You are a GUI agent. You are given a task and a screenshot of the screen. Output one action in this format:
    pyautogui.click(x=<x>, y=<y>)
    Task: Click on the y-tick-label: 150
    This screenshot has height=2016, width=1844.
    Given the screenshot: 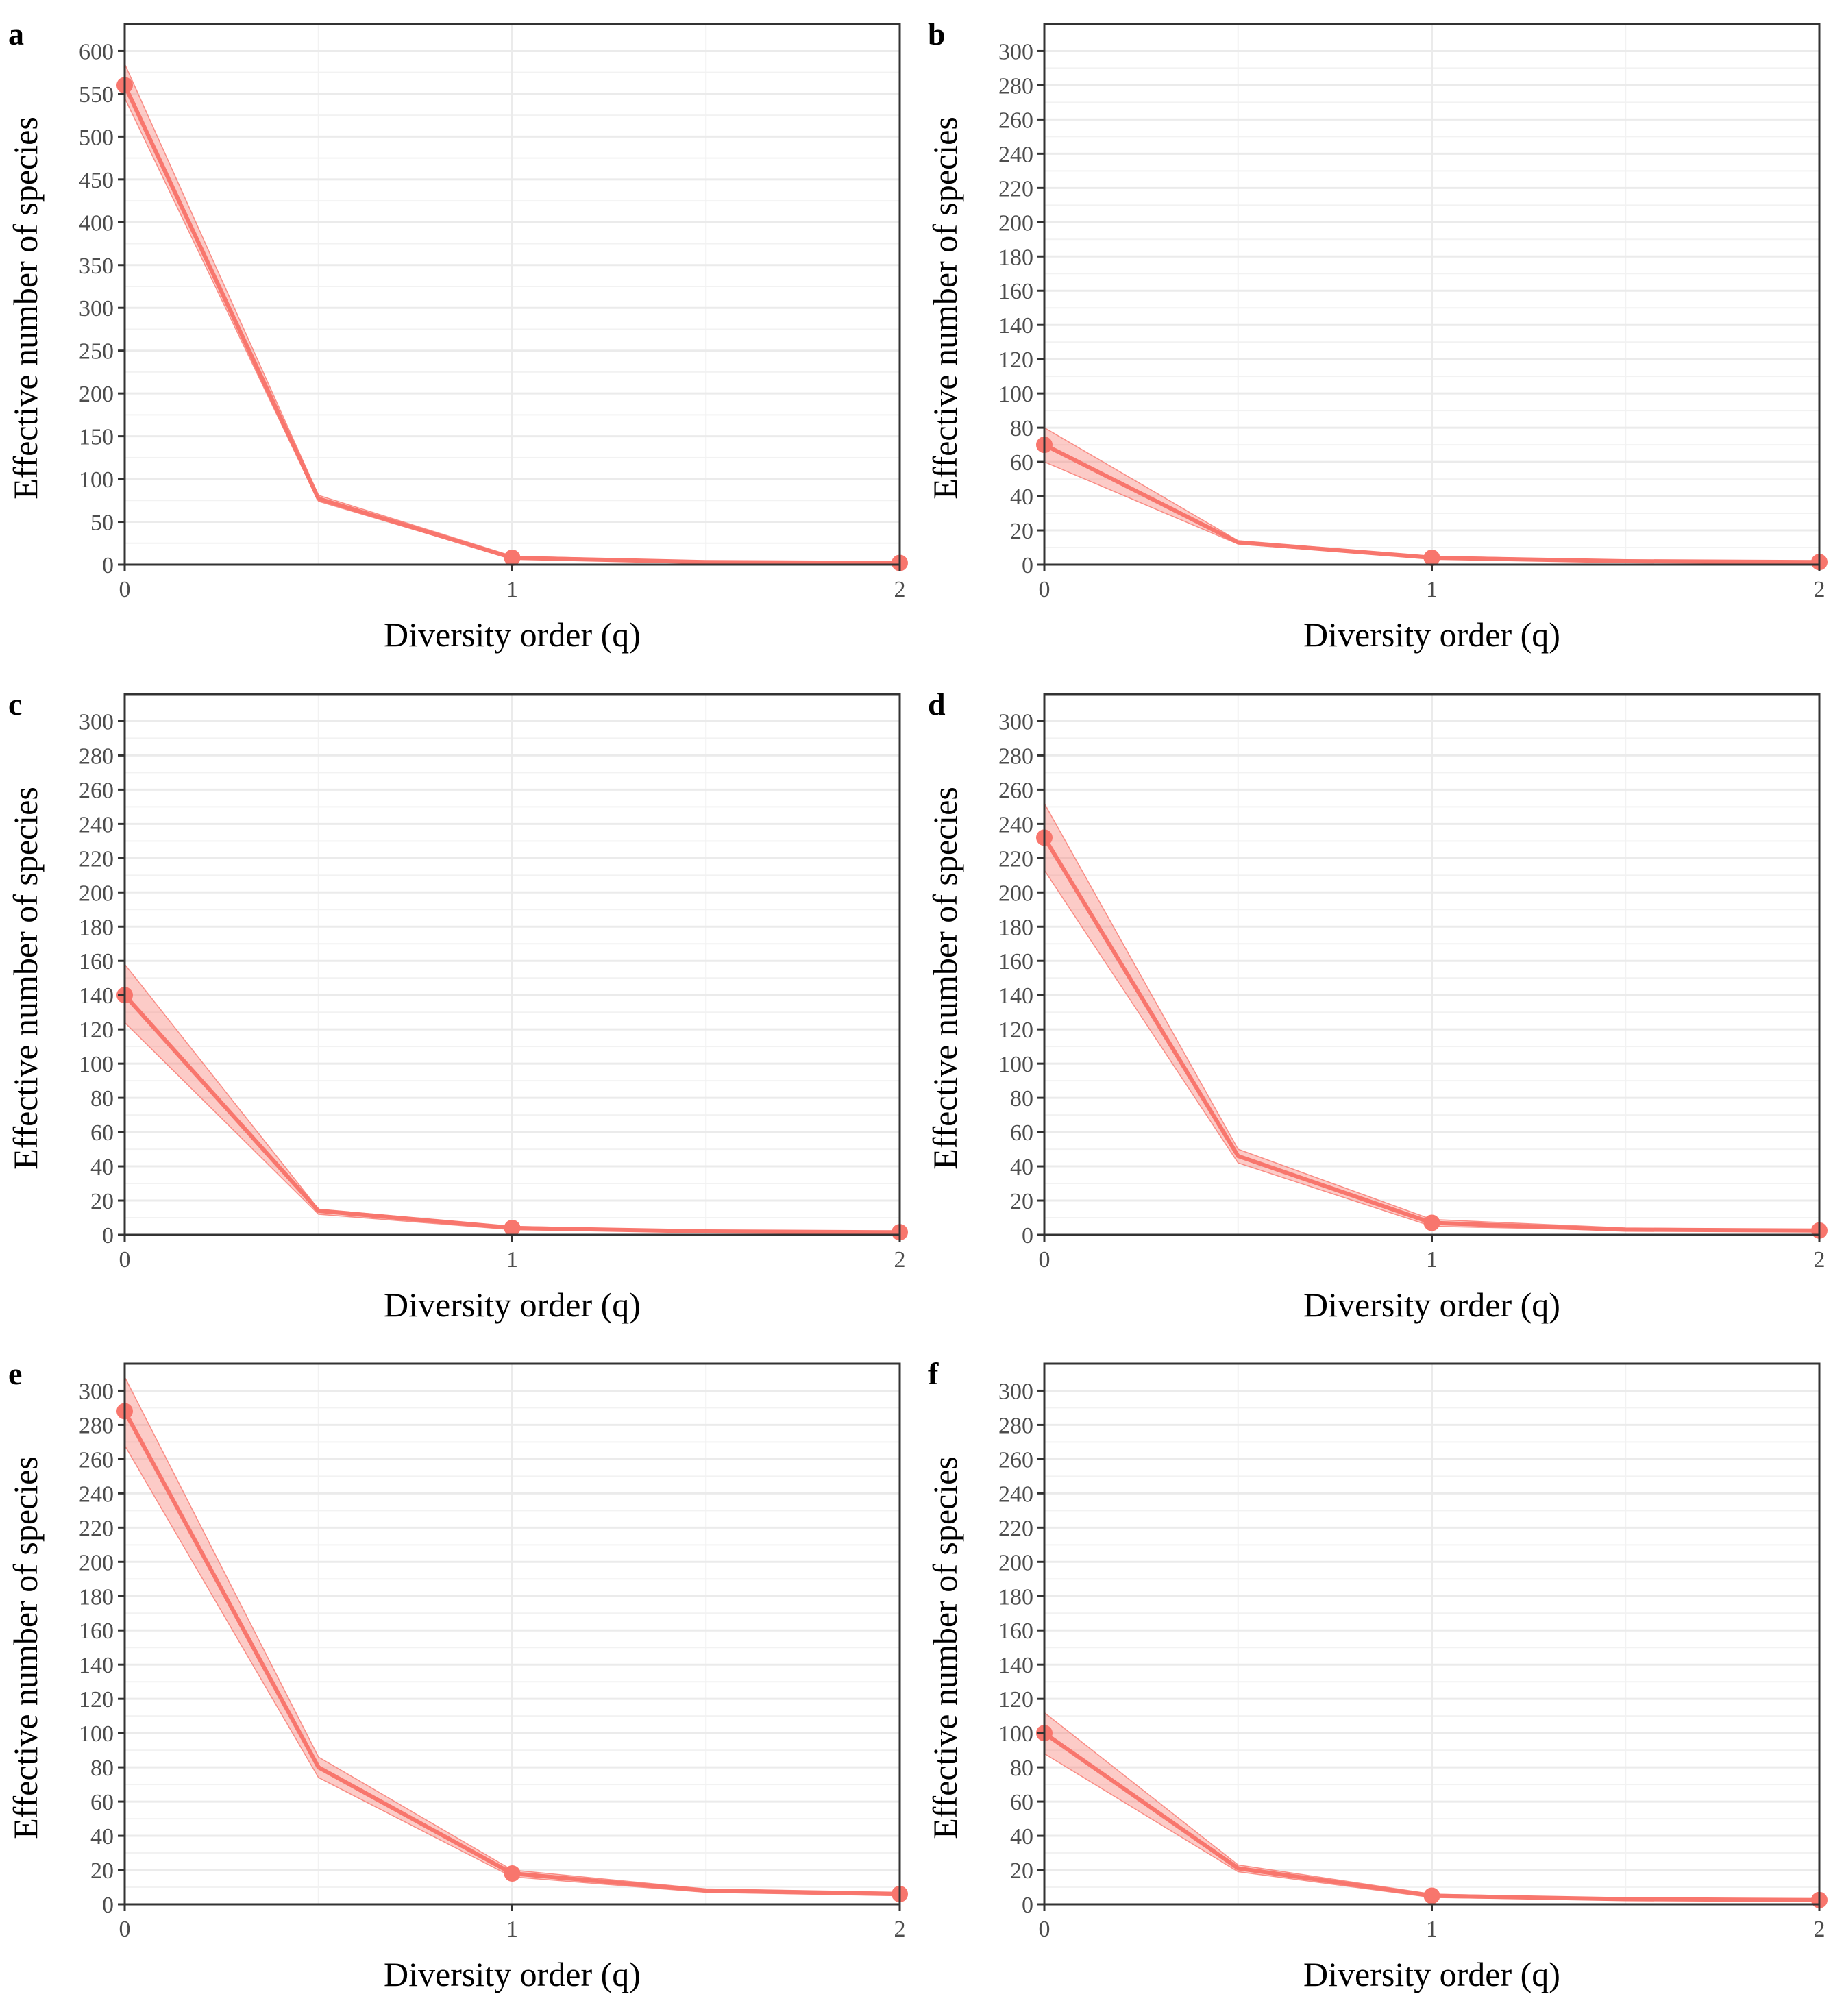 What is the action you would take?
    pyautogui.click(x=97, y=437)
    